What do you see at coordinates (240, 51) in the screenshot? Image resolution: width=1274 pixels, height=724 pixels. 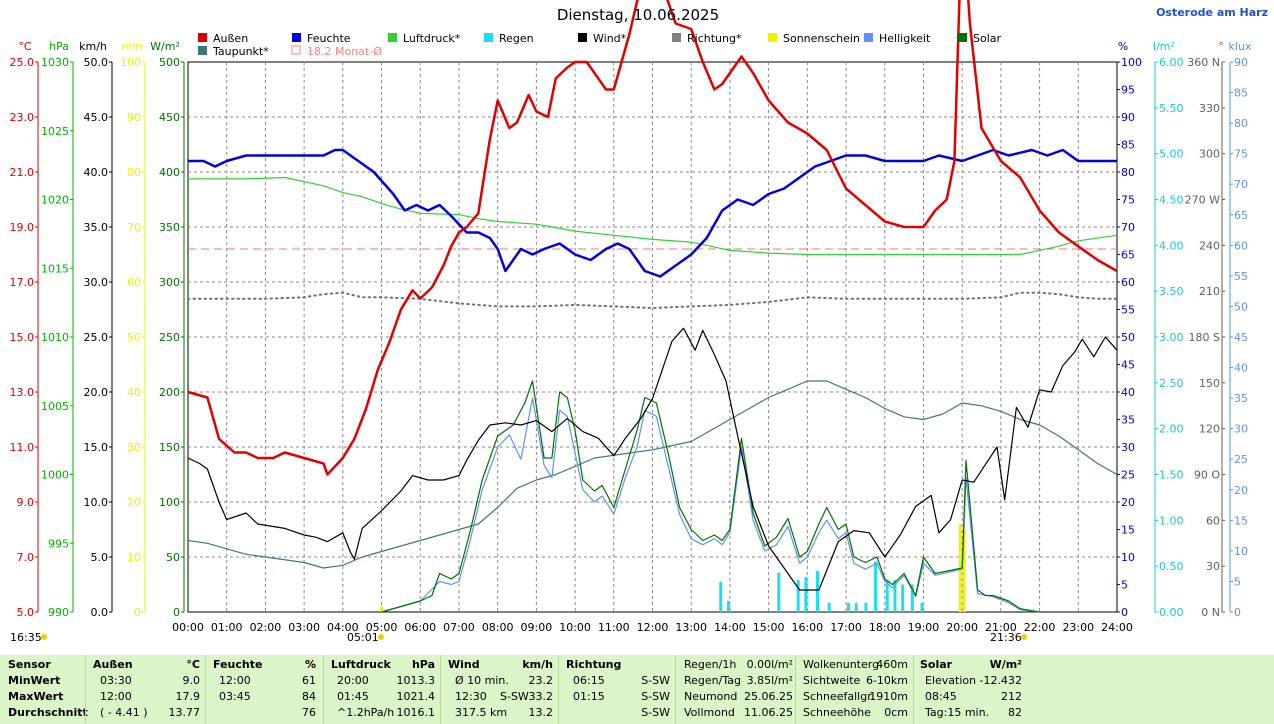 I see `legend-label: Taupunkt*` at bounding box center [240, 51].